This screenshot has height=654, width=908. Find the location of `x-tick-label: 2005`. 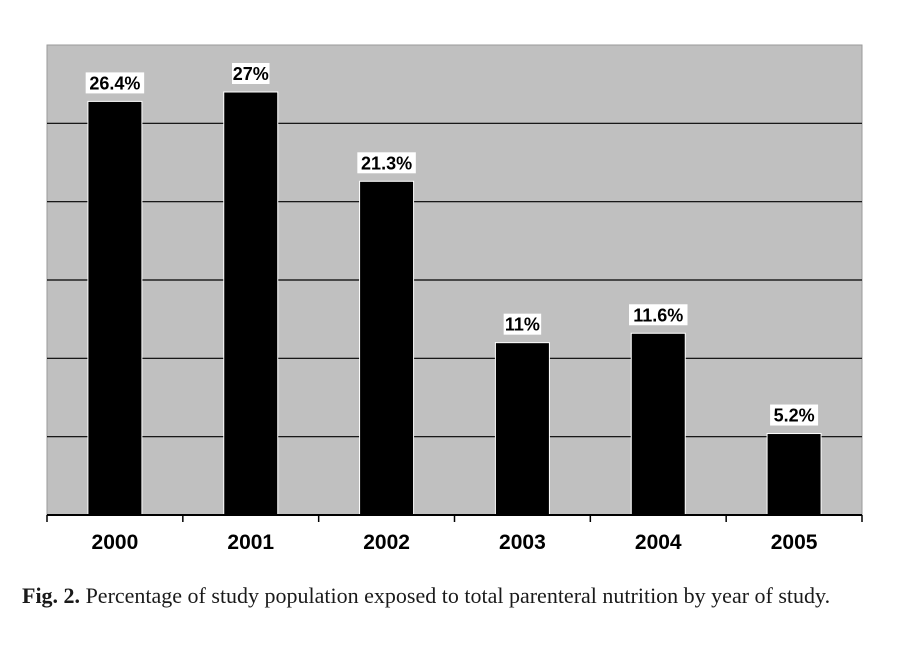

x-tick-label: 2005 is located at coordinates (794, 542).